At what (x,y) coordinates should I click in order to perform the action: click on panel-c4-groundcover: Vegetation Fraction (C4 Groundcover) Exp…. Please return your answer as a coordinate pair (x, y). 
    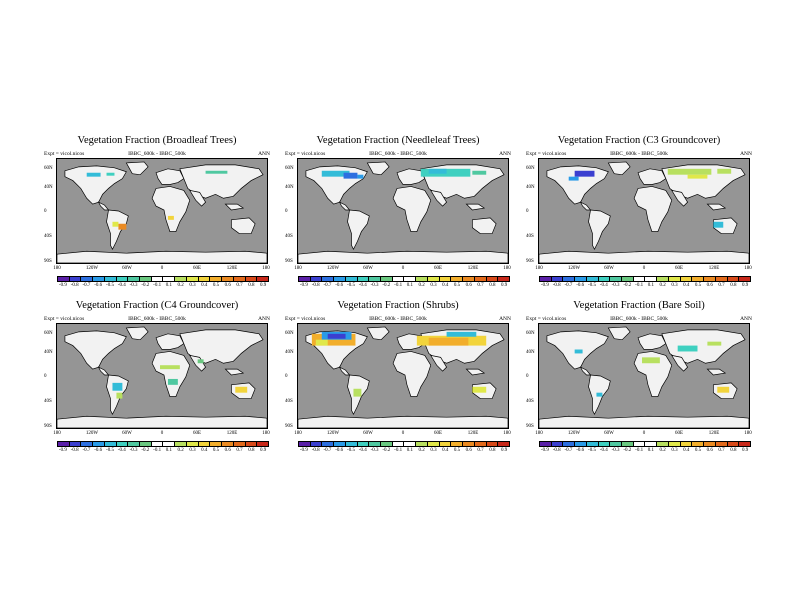
    Looking at the image, I should click on (157, 387).